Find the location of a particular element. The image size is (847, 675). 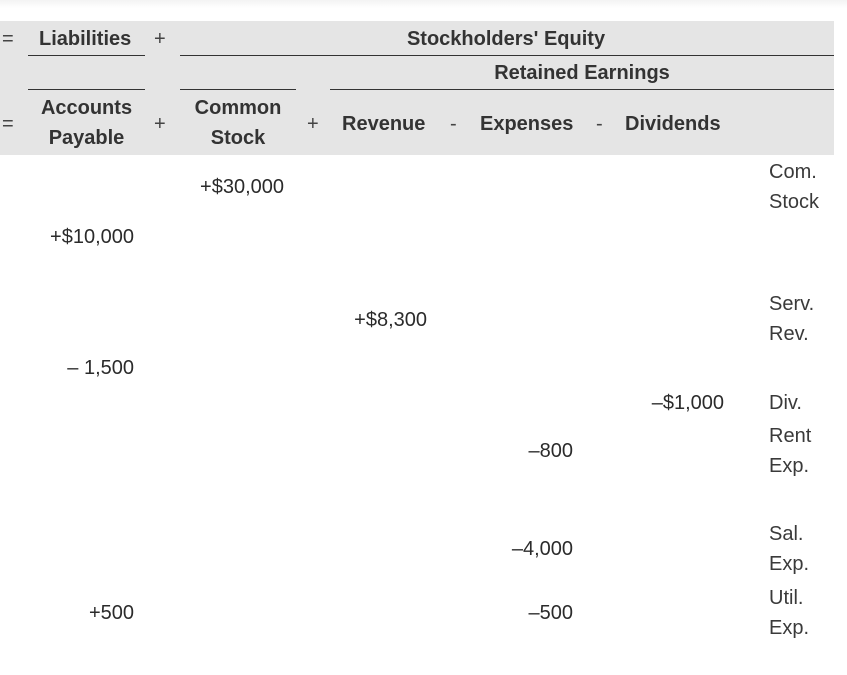

minus-sign-2: - is located at coordinates (599, 124).